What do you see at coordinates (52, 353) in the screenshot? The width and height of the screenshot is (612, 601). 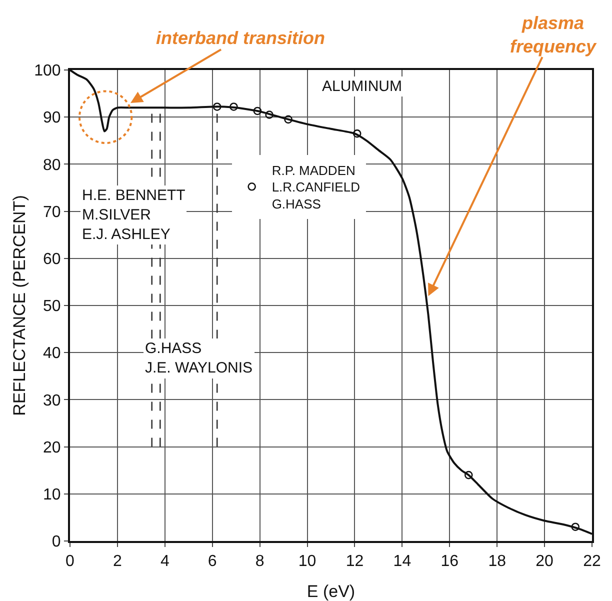 I see `y-tick-label: 40` at bounding box center [52, 353].